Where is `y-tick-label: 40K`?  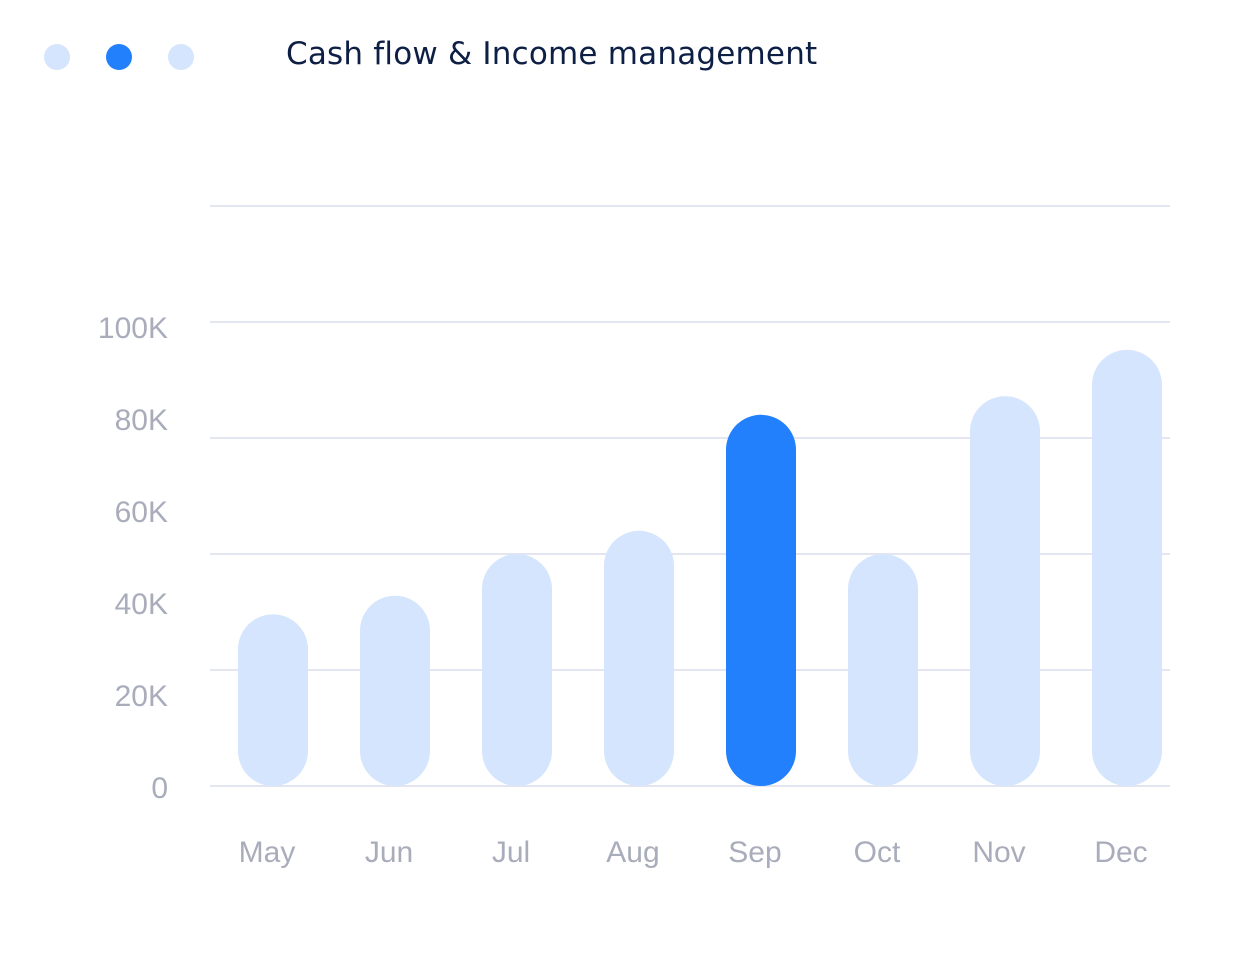 y-tick-label: 40K is located at coordinates (141, 604).